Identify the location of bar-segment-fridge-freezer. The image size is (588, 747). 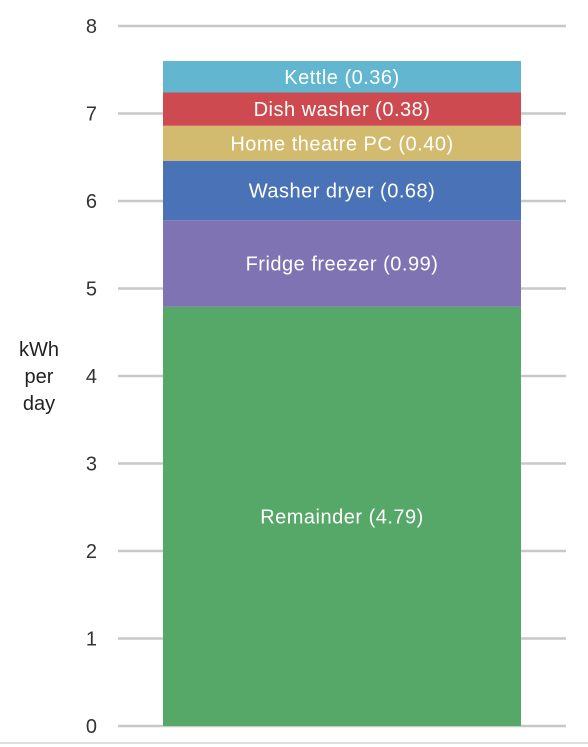
(342, 263).